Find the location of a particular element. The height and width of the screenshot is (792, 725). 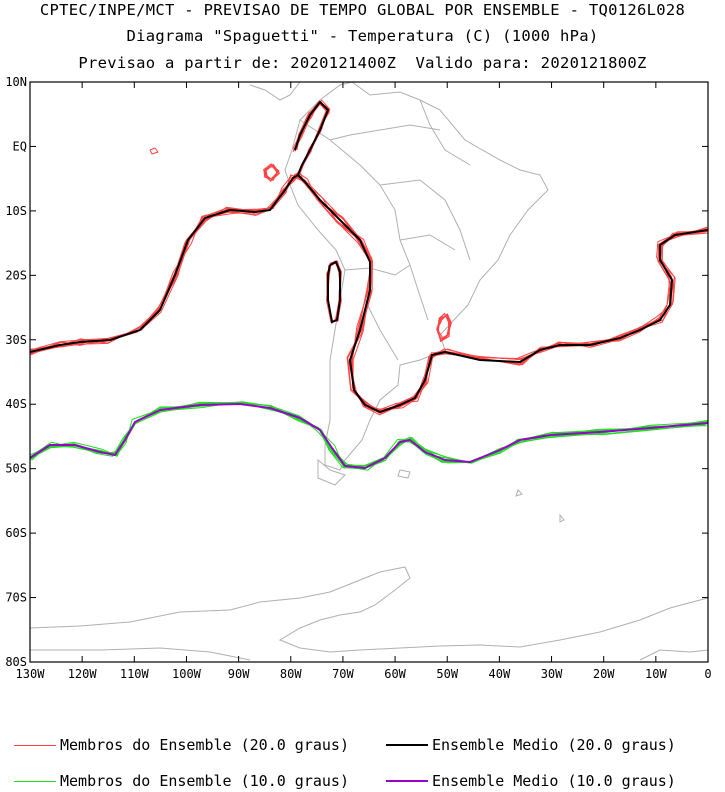

y-tick-label: 60S is located at coordinates (16, 533).